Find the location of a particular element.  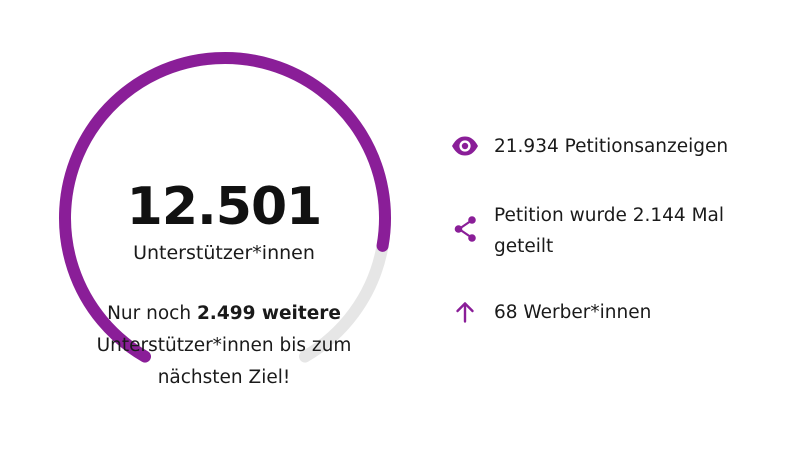

goal-message-remaining: 2.499 weitere is located at coordinates (268, 313).